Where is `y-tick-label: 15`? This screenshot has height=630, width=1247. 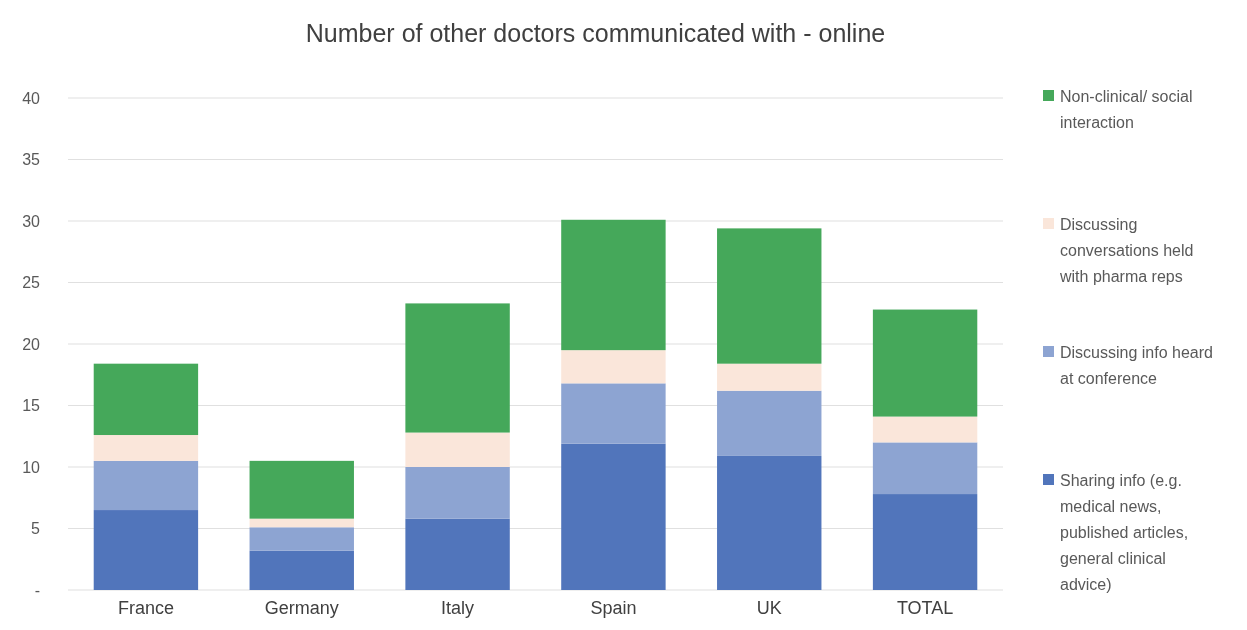
y-tick-label: 15 is located at coordinates (31, 406).